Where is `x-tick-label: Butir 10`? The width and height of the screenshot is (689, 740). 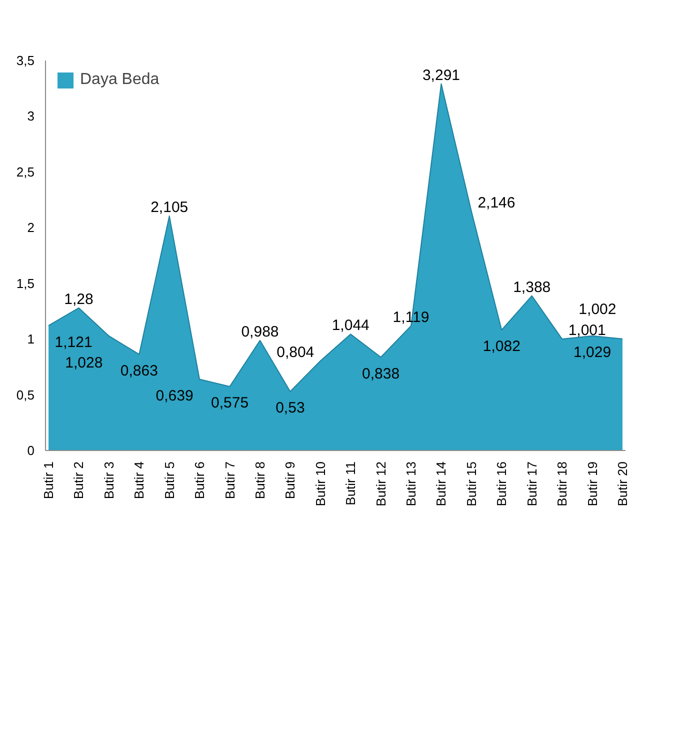 x-tick-label: Butir 10 is located at coordinates (320, 483).